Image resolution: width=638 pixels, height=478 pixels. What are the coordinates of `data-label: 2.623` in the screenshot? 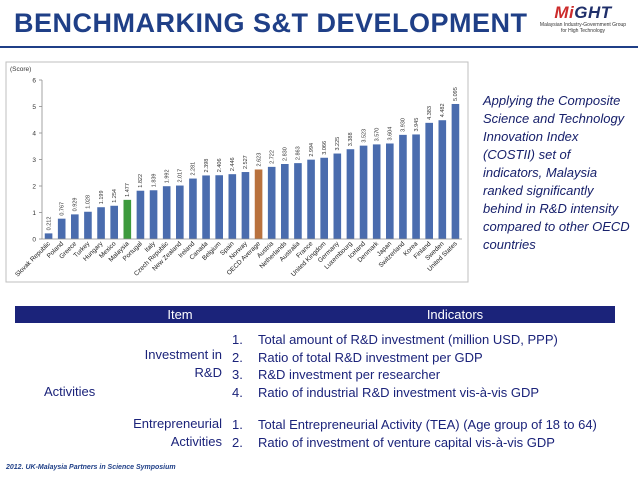 It's located at (259, 160).